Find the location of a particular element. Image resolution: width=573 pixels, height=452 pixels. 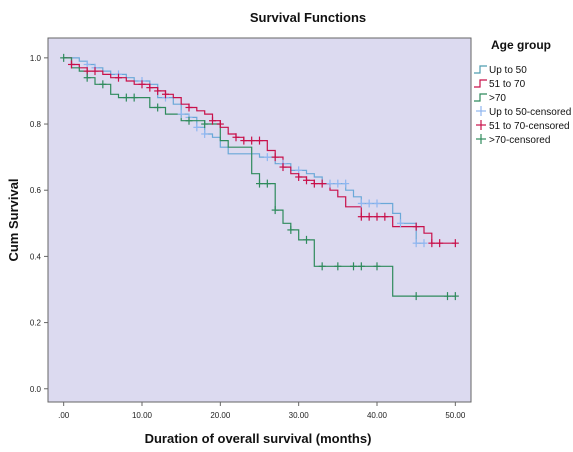

legend-entry: >70 is located at coordinates (490, 98).